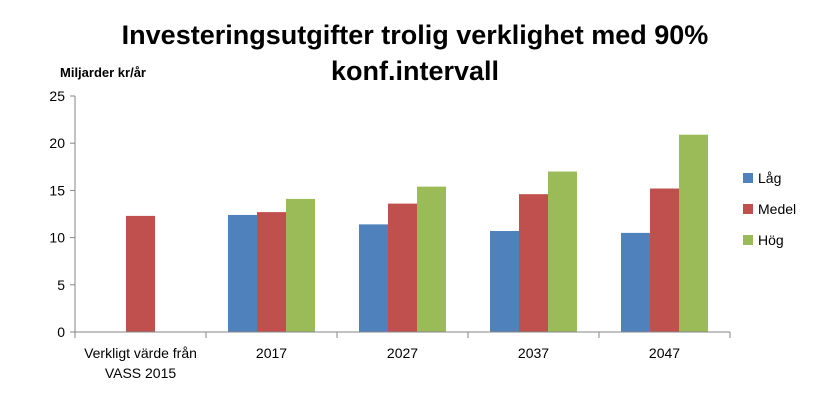 The image size is (831, 415). What do you see at coordinates (57, 143) in the screenshot?
I see `y-tick-label: 20` at bounding box center [57, 143].